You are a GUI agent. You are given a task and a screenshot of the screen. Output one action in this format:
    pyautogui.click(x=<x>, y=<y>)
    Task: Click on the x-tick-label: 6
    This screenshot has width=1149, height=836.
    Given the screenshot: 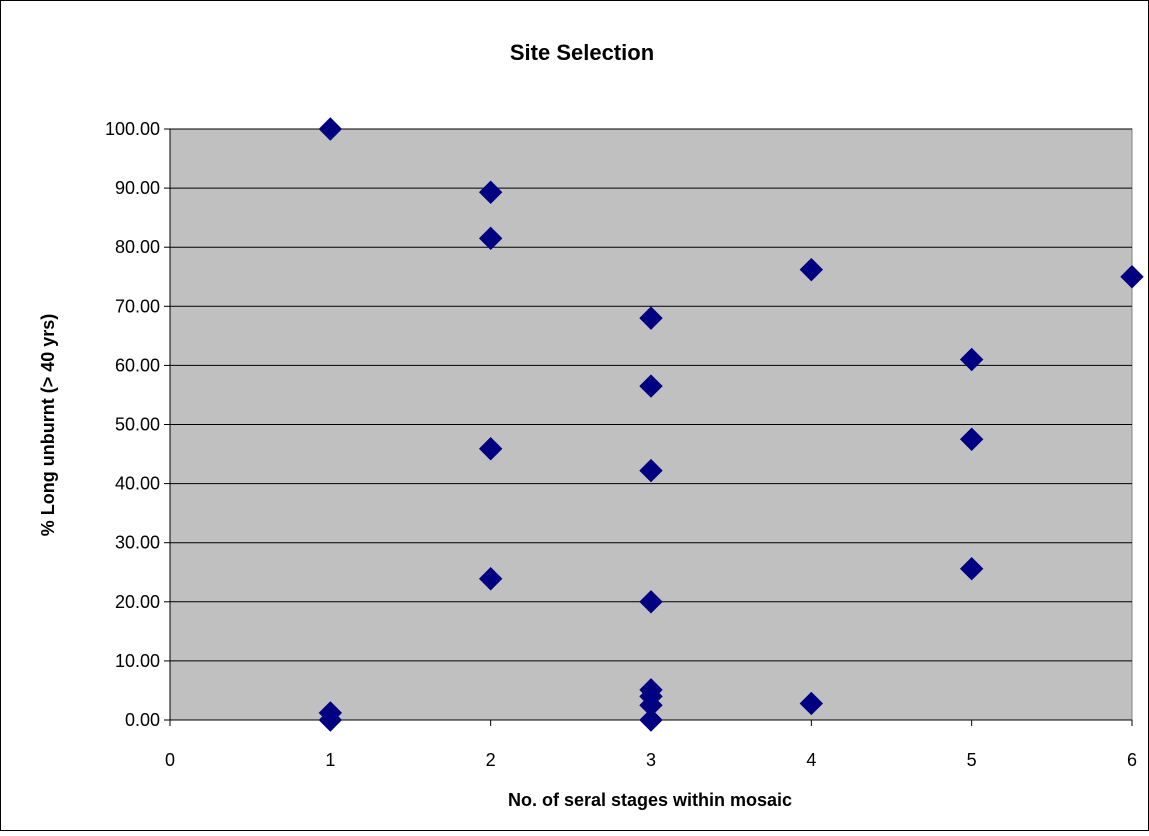 What is the action you would take?
    pyautogui.click(x=1132, y=760)
    